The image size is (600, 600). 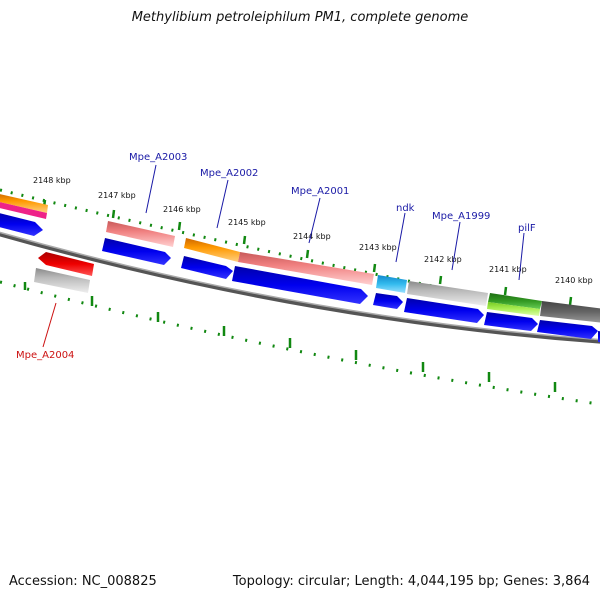 What do you see at coordinates (66, 264) in the screenshot?
I see `feature-red-a2004` at bounding box center [66, 264].